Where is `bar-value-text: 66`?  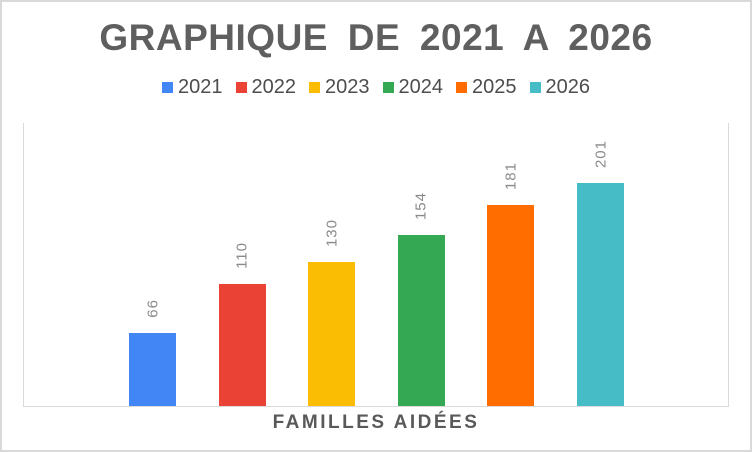
bar-value-text: 66 is located at coordinates (152, 308).